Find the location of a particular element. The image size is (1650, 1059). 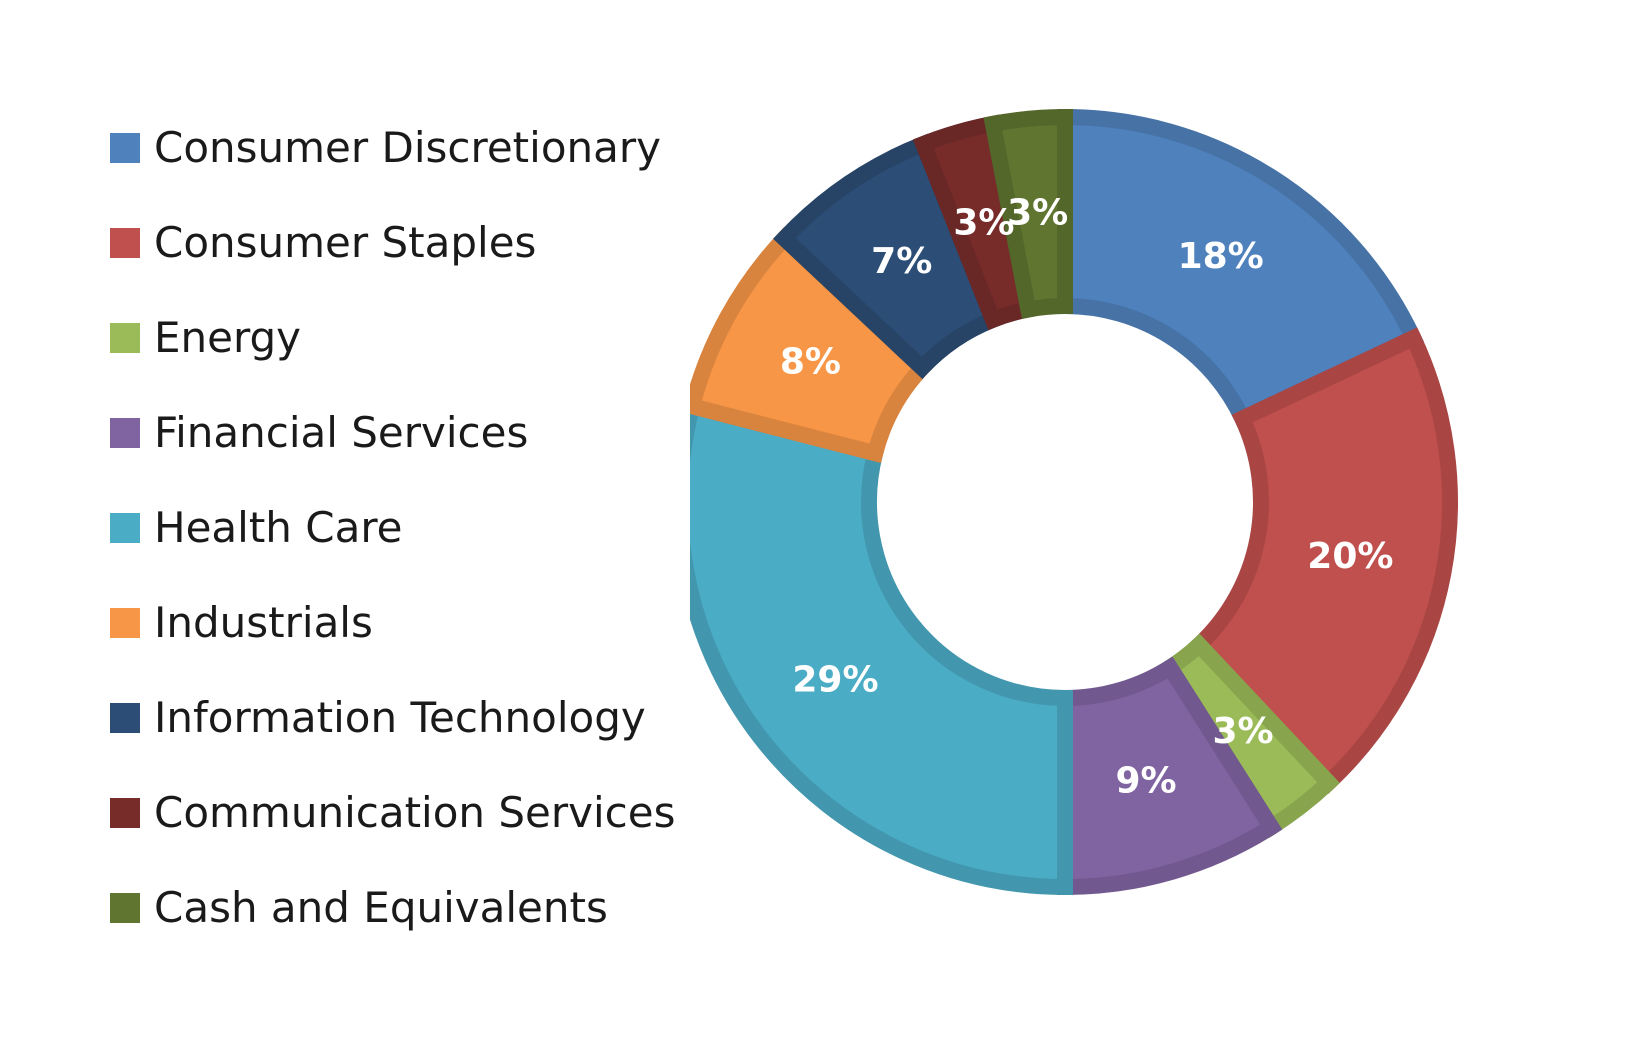

slice-data-label: 9% is located at coordinates (1145, 780).